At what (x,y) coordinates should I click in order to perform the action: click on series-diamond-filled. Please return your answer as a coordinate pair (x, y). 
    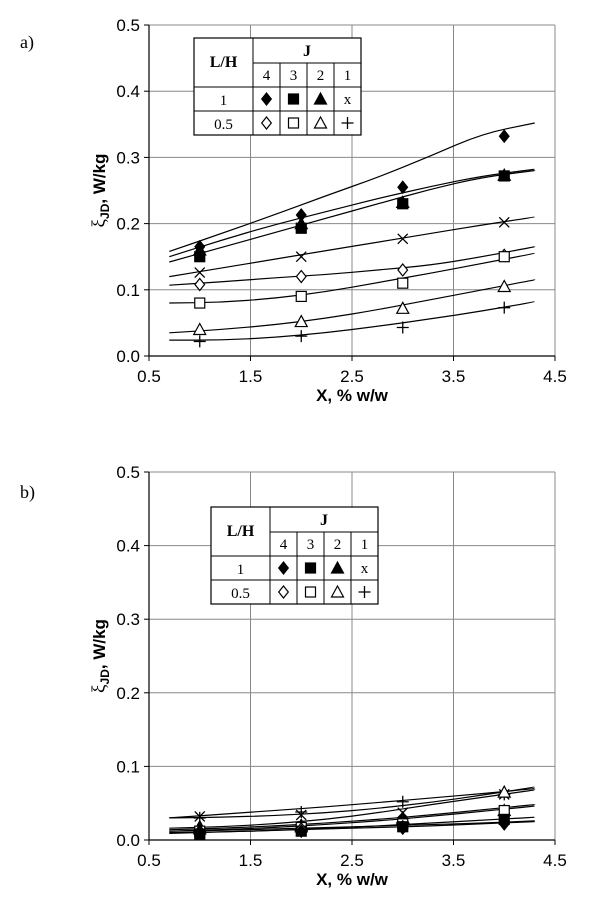
    Looking at the image, I should click on (352, 828).